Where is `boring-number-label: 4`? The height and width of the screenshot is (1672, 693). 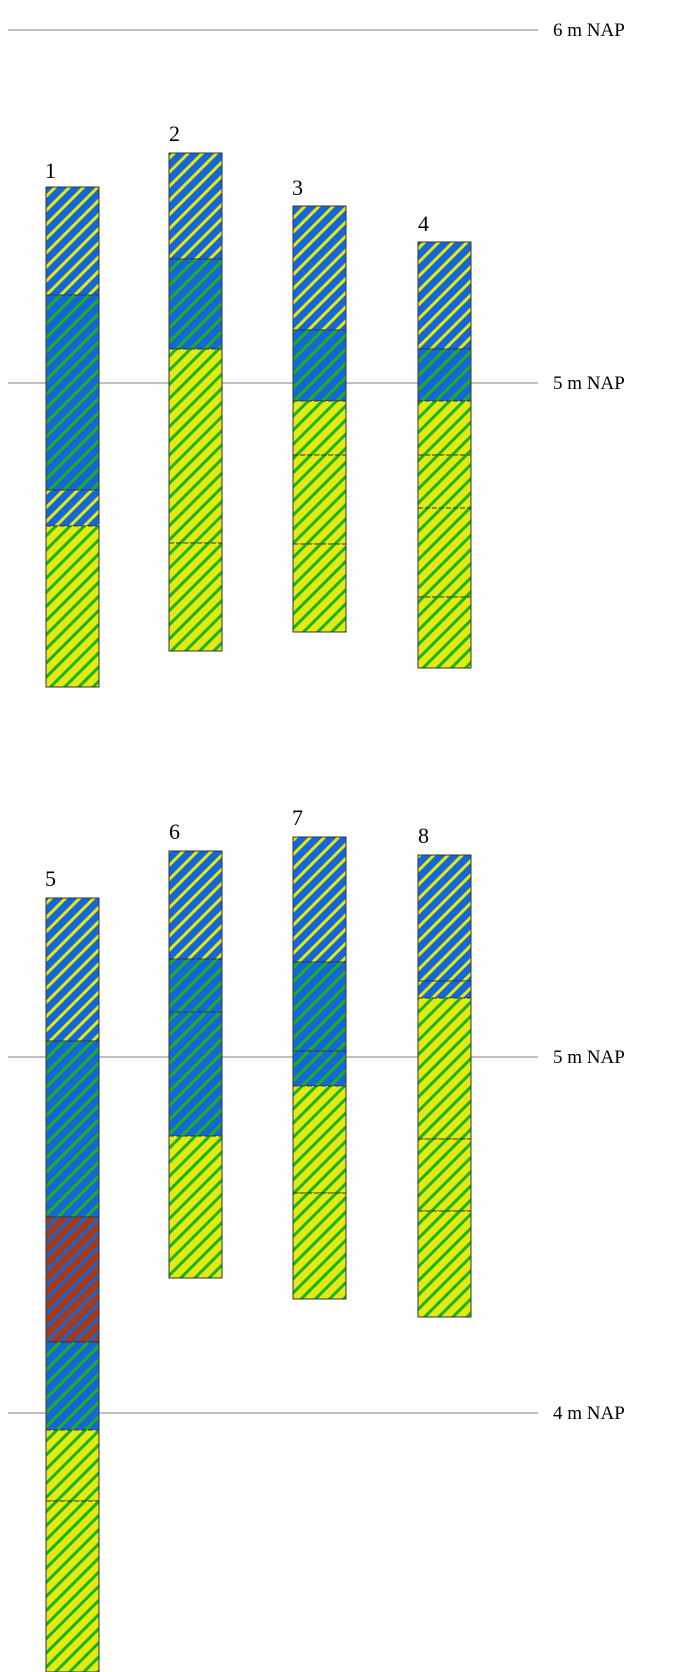
boring-number-label: 4 is located at coordinates (423, 223).